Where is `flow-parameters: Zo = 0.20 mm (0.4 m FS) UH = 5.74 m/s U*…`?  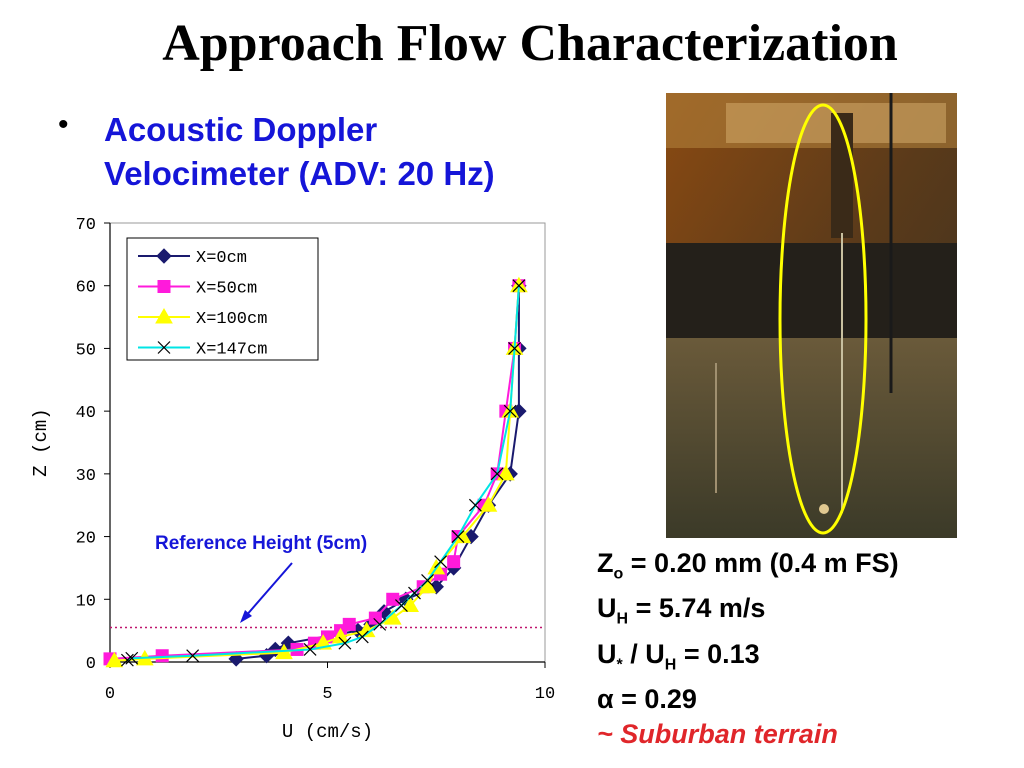
flow-parameters: Zo = 0.20 mm (0.4 m FS) UH = 5.74 m/s U*… is located at coordinates (748, 649).